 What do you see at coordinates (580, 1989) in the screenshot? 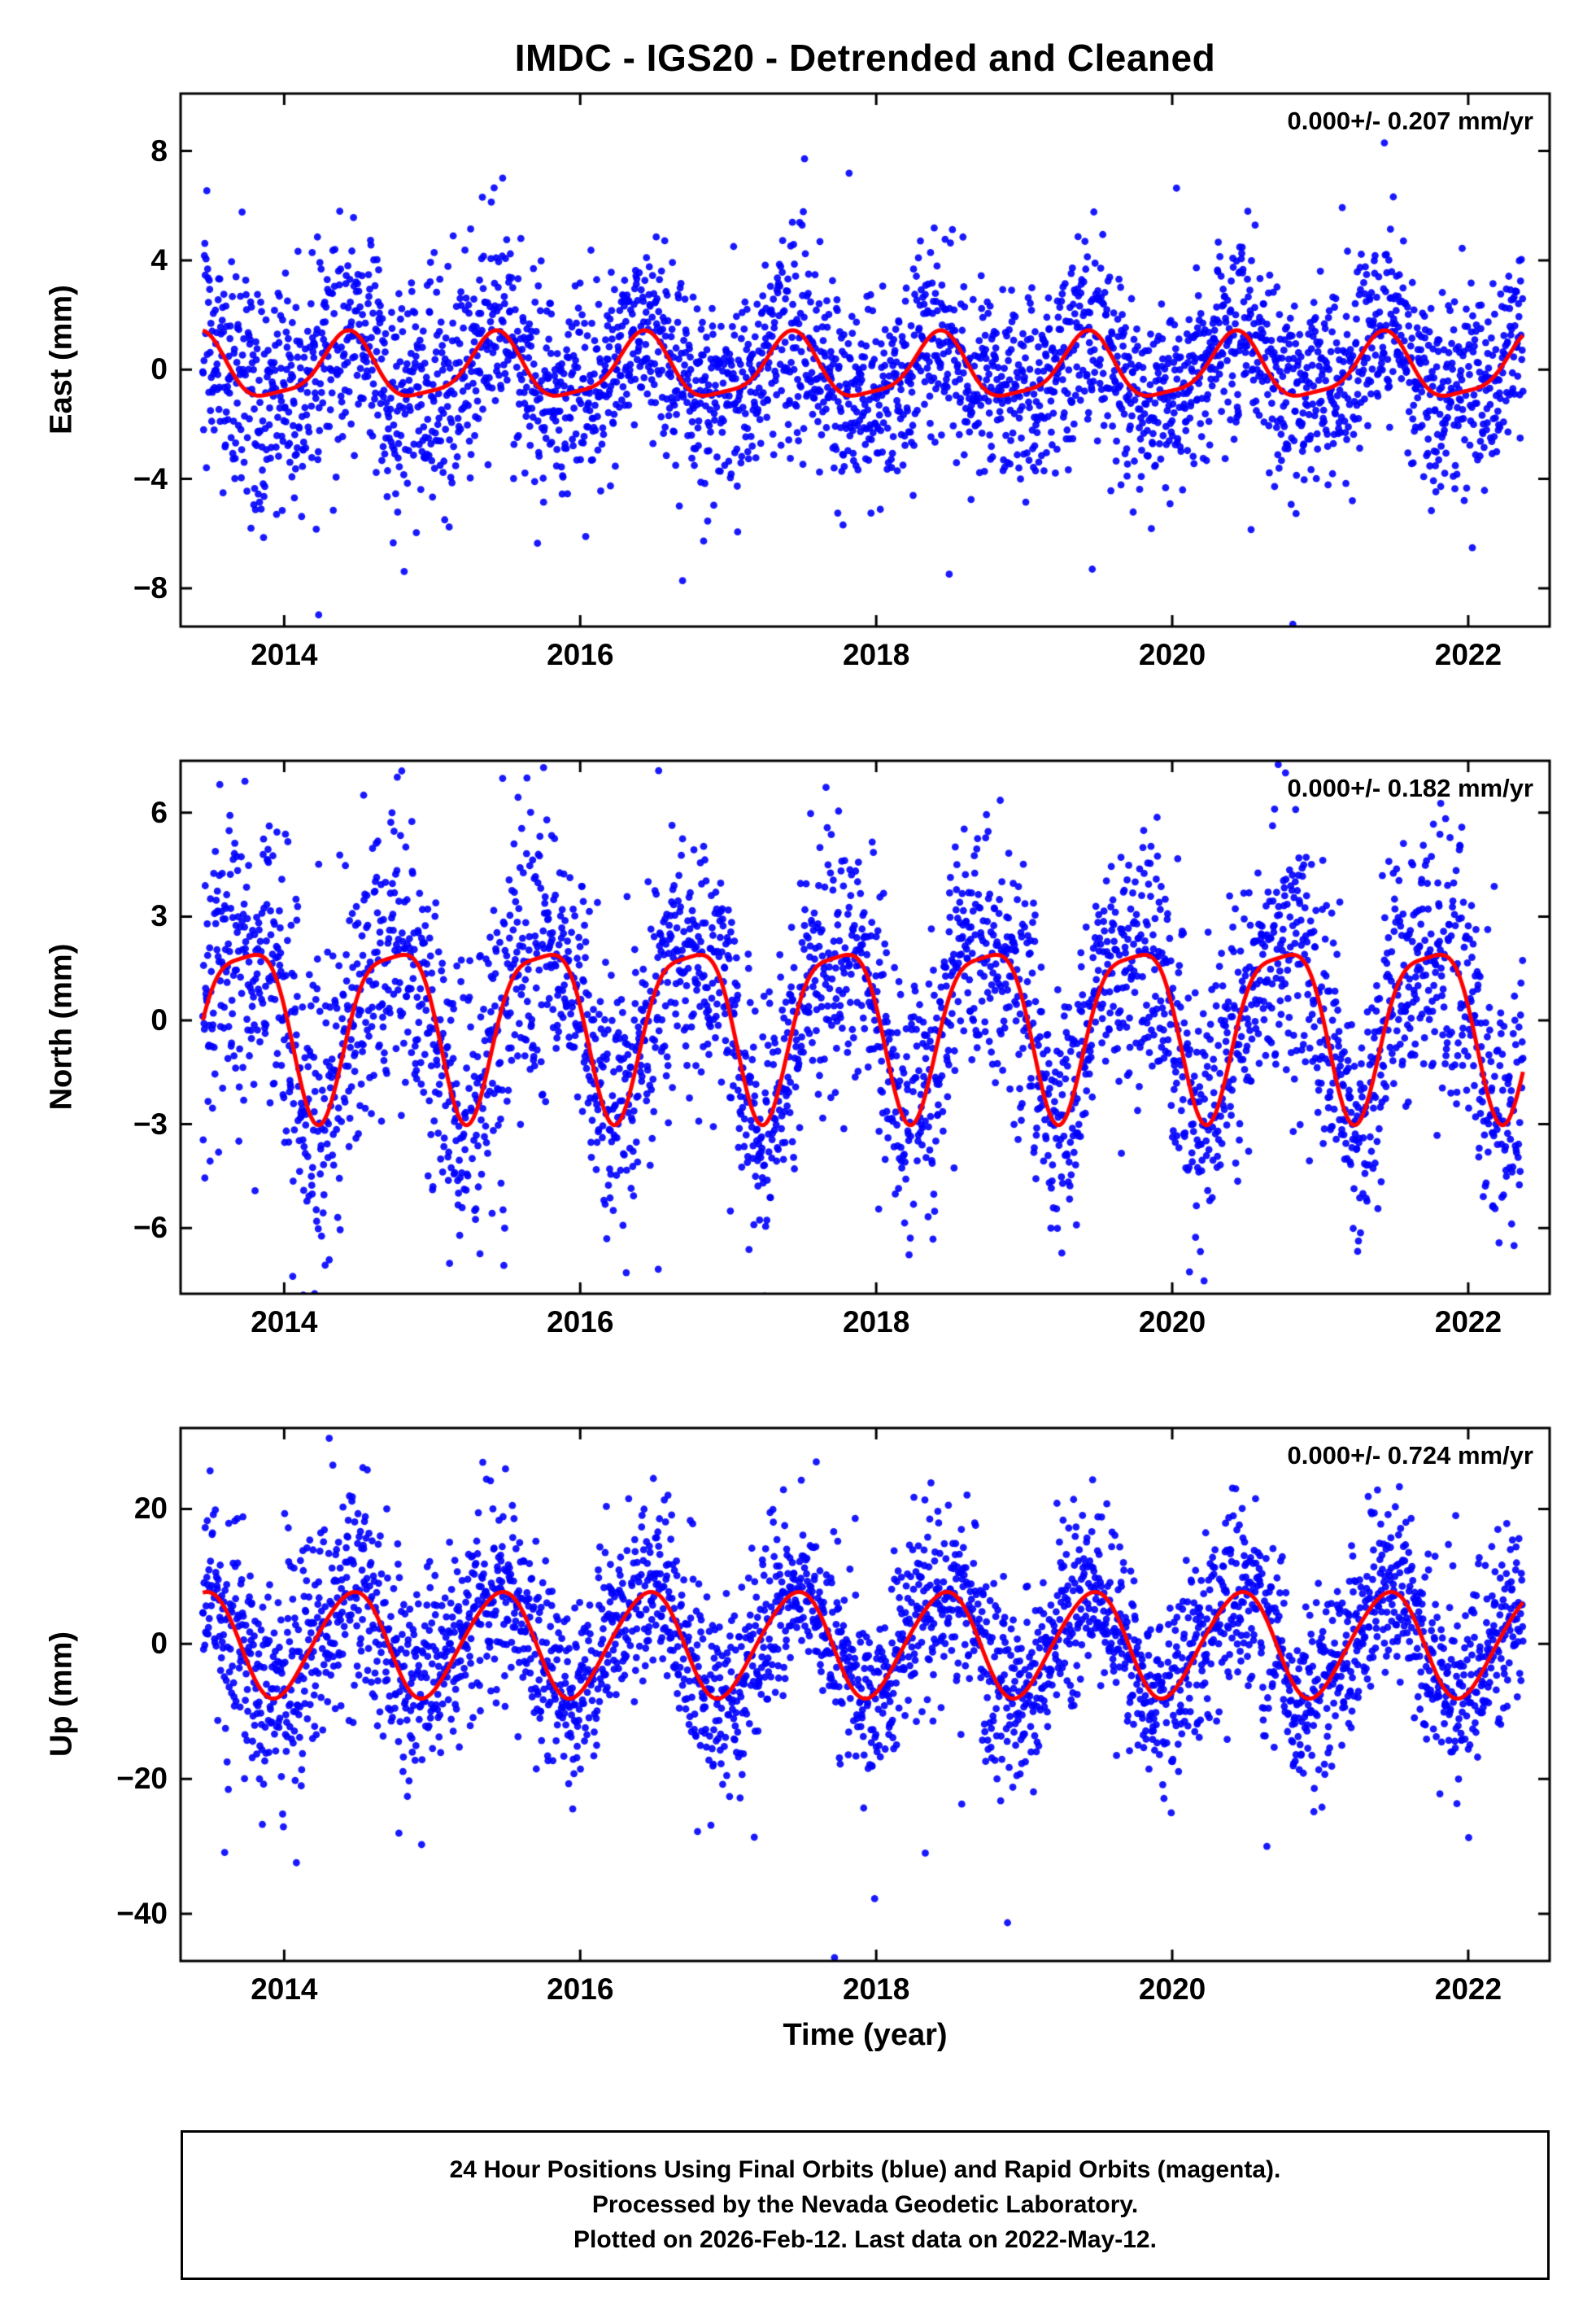
I see `up-x-tick-label: 2016` at bounding box center [580, 1989].